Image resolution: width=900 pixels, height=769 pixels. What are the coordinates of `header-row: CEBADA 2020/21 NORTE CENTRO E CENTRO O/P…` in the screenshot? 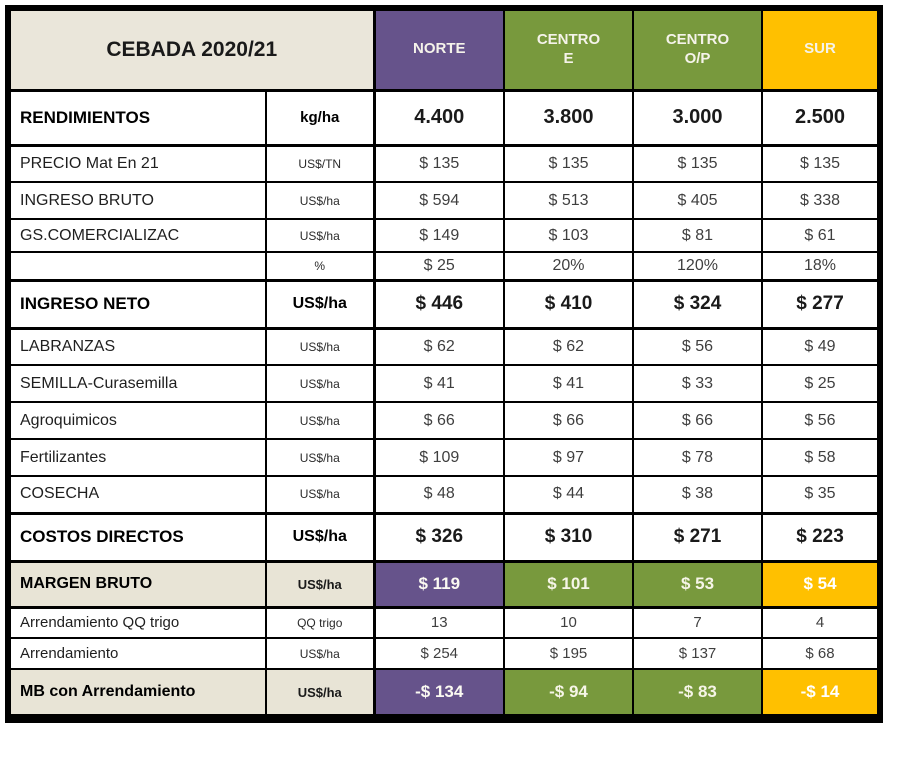 It's located at (444, 50).